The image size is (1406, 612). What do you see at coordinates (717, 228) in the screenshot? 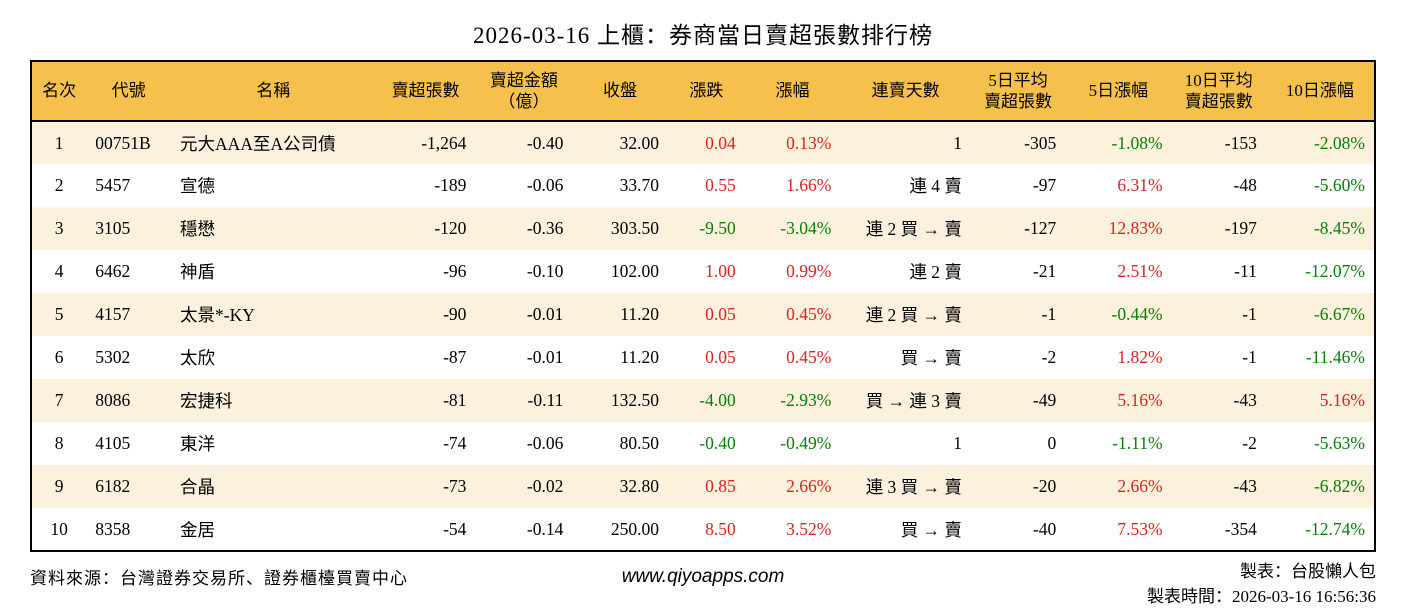
I see `cell-change: -9.50` at bounding box center [717, 228].